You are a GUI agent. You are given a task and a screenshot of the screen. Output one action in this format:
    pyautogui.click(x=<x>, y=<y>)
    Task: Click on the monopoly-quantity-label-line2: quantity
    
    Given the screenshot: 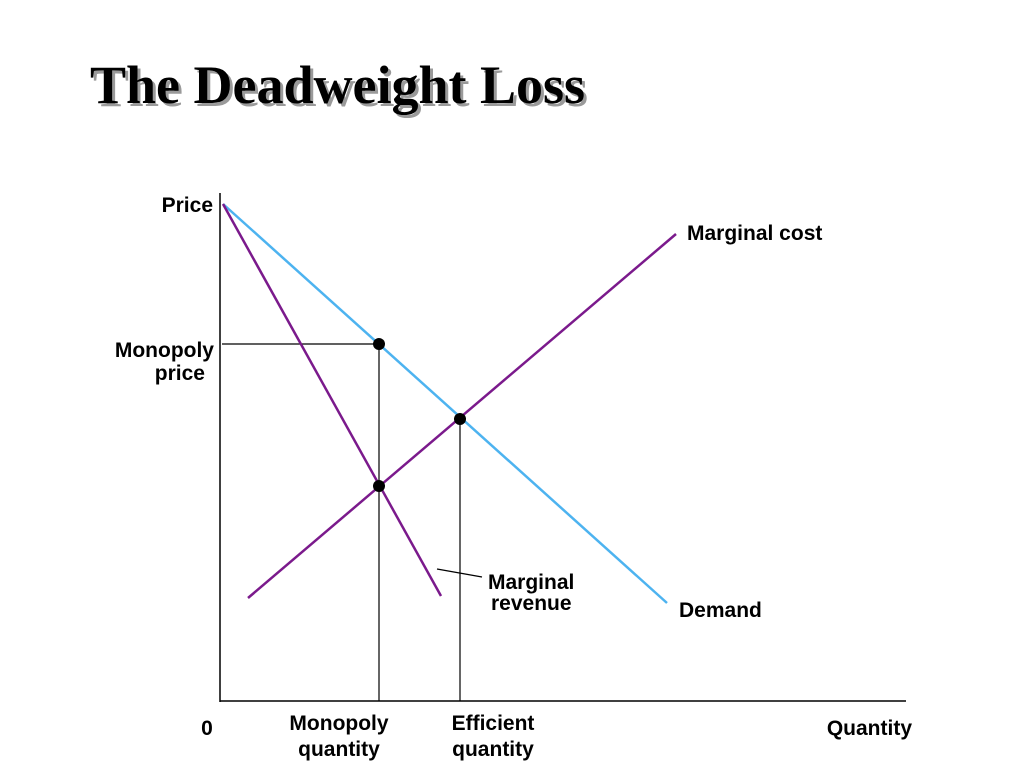 What is the action you would take?
    pyautogui.click(x=339, y=749)
    